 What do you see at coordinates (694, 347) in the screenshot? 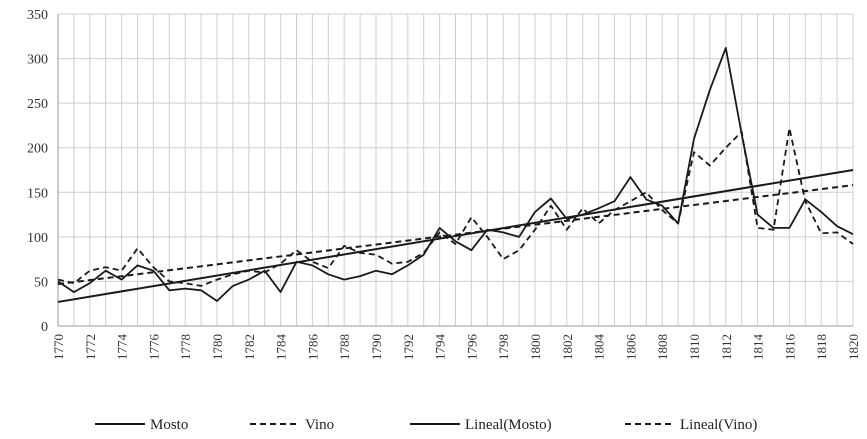
I see `x-tick-label: 1810` at bounding box center [694, 347].